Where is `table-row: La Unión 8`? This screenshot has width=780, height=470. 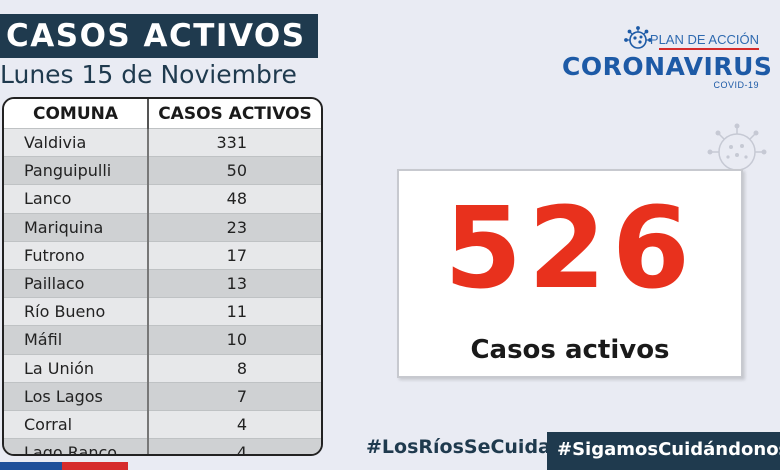
table-row: La Unión 8 is located at coordinates (162, 368).